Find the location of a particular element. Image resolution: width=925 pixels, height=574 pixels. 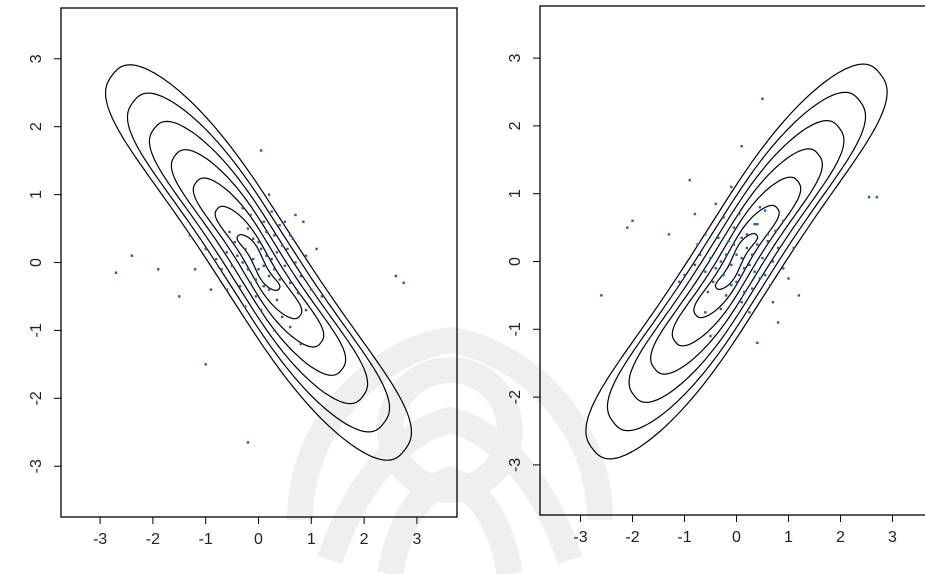

x-axis: -3 -2 -1 0 1 2 3 is located at coordinates (735, 530).